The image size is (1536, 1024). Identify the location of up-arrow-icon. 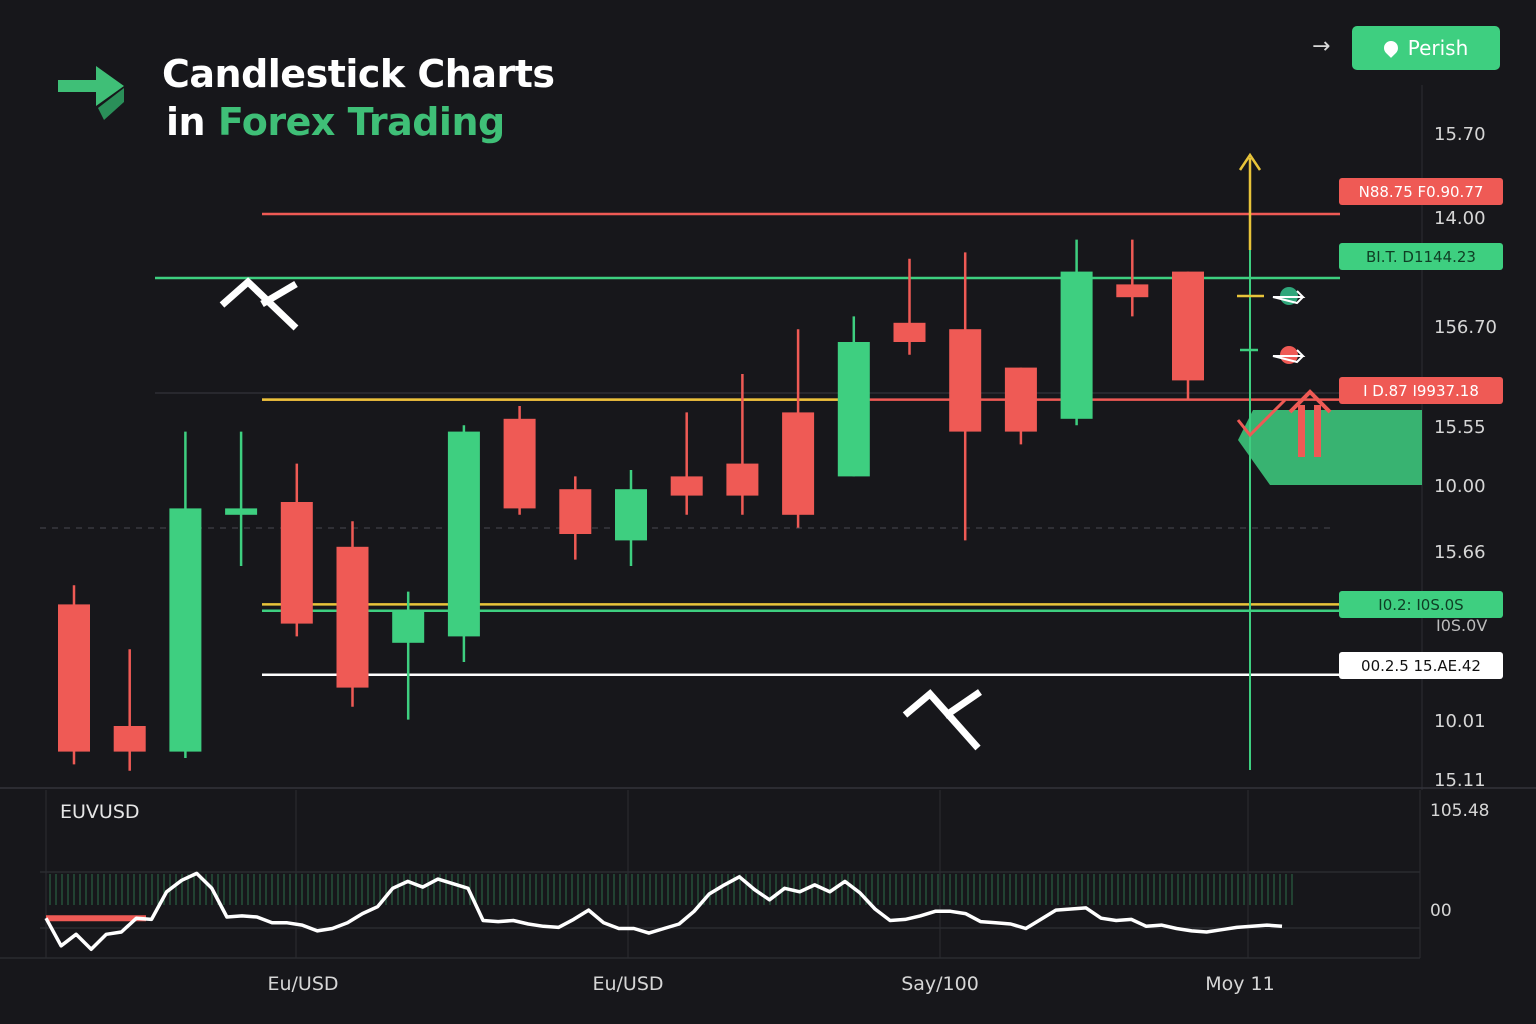
(1250, 161).